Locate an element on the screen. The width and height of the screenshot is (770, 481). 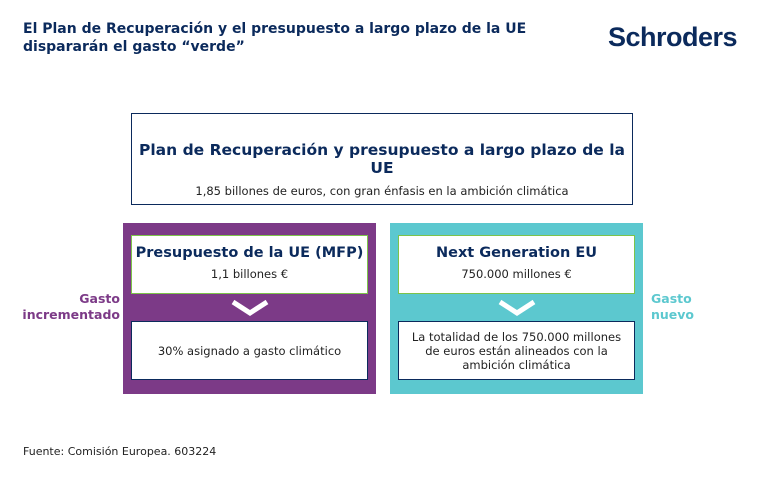
mfp-detail: 30% asignado a gasto climático is located at coordinates (249, 350).